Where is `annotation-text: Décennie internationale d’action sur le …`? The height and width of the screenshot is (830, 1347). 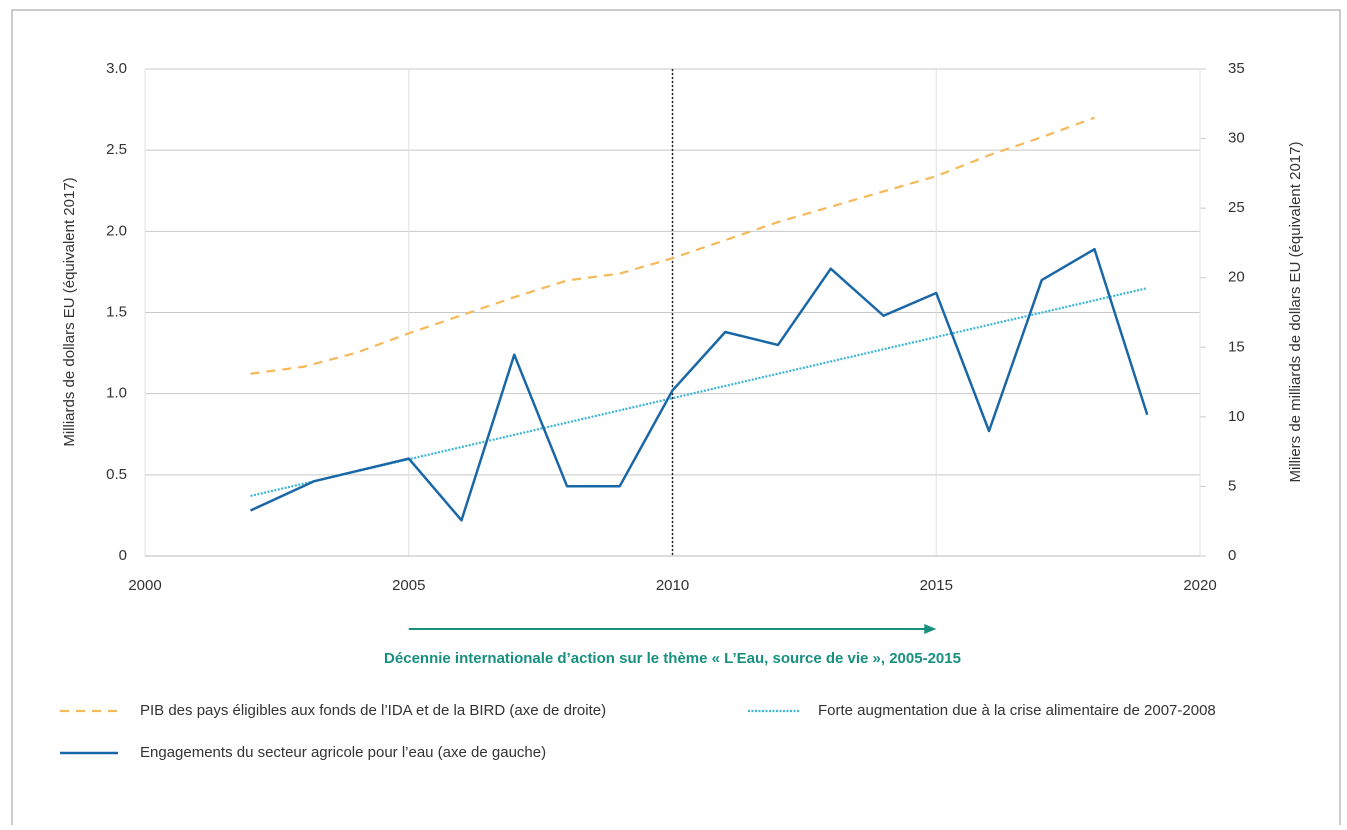
annotation-text: Décennie internationale d’action sur le … is located at coordinates (672, 658).